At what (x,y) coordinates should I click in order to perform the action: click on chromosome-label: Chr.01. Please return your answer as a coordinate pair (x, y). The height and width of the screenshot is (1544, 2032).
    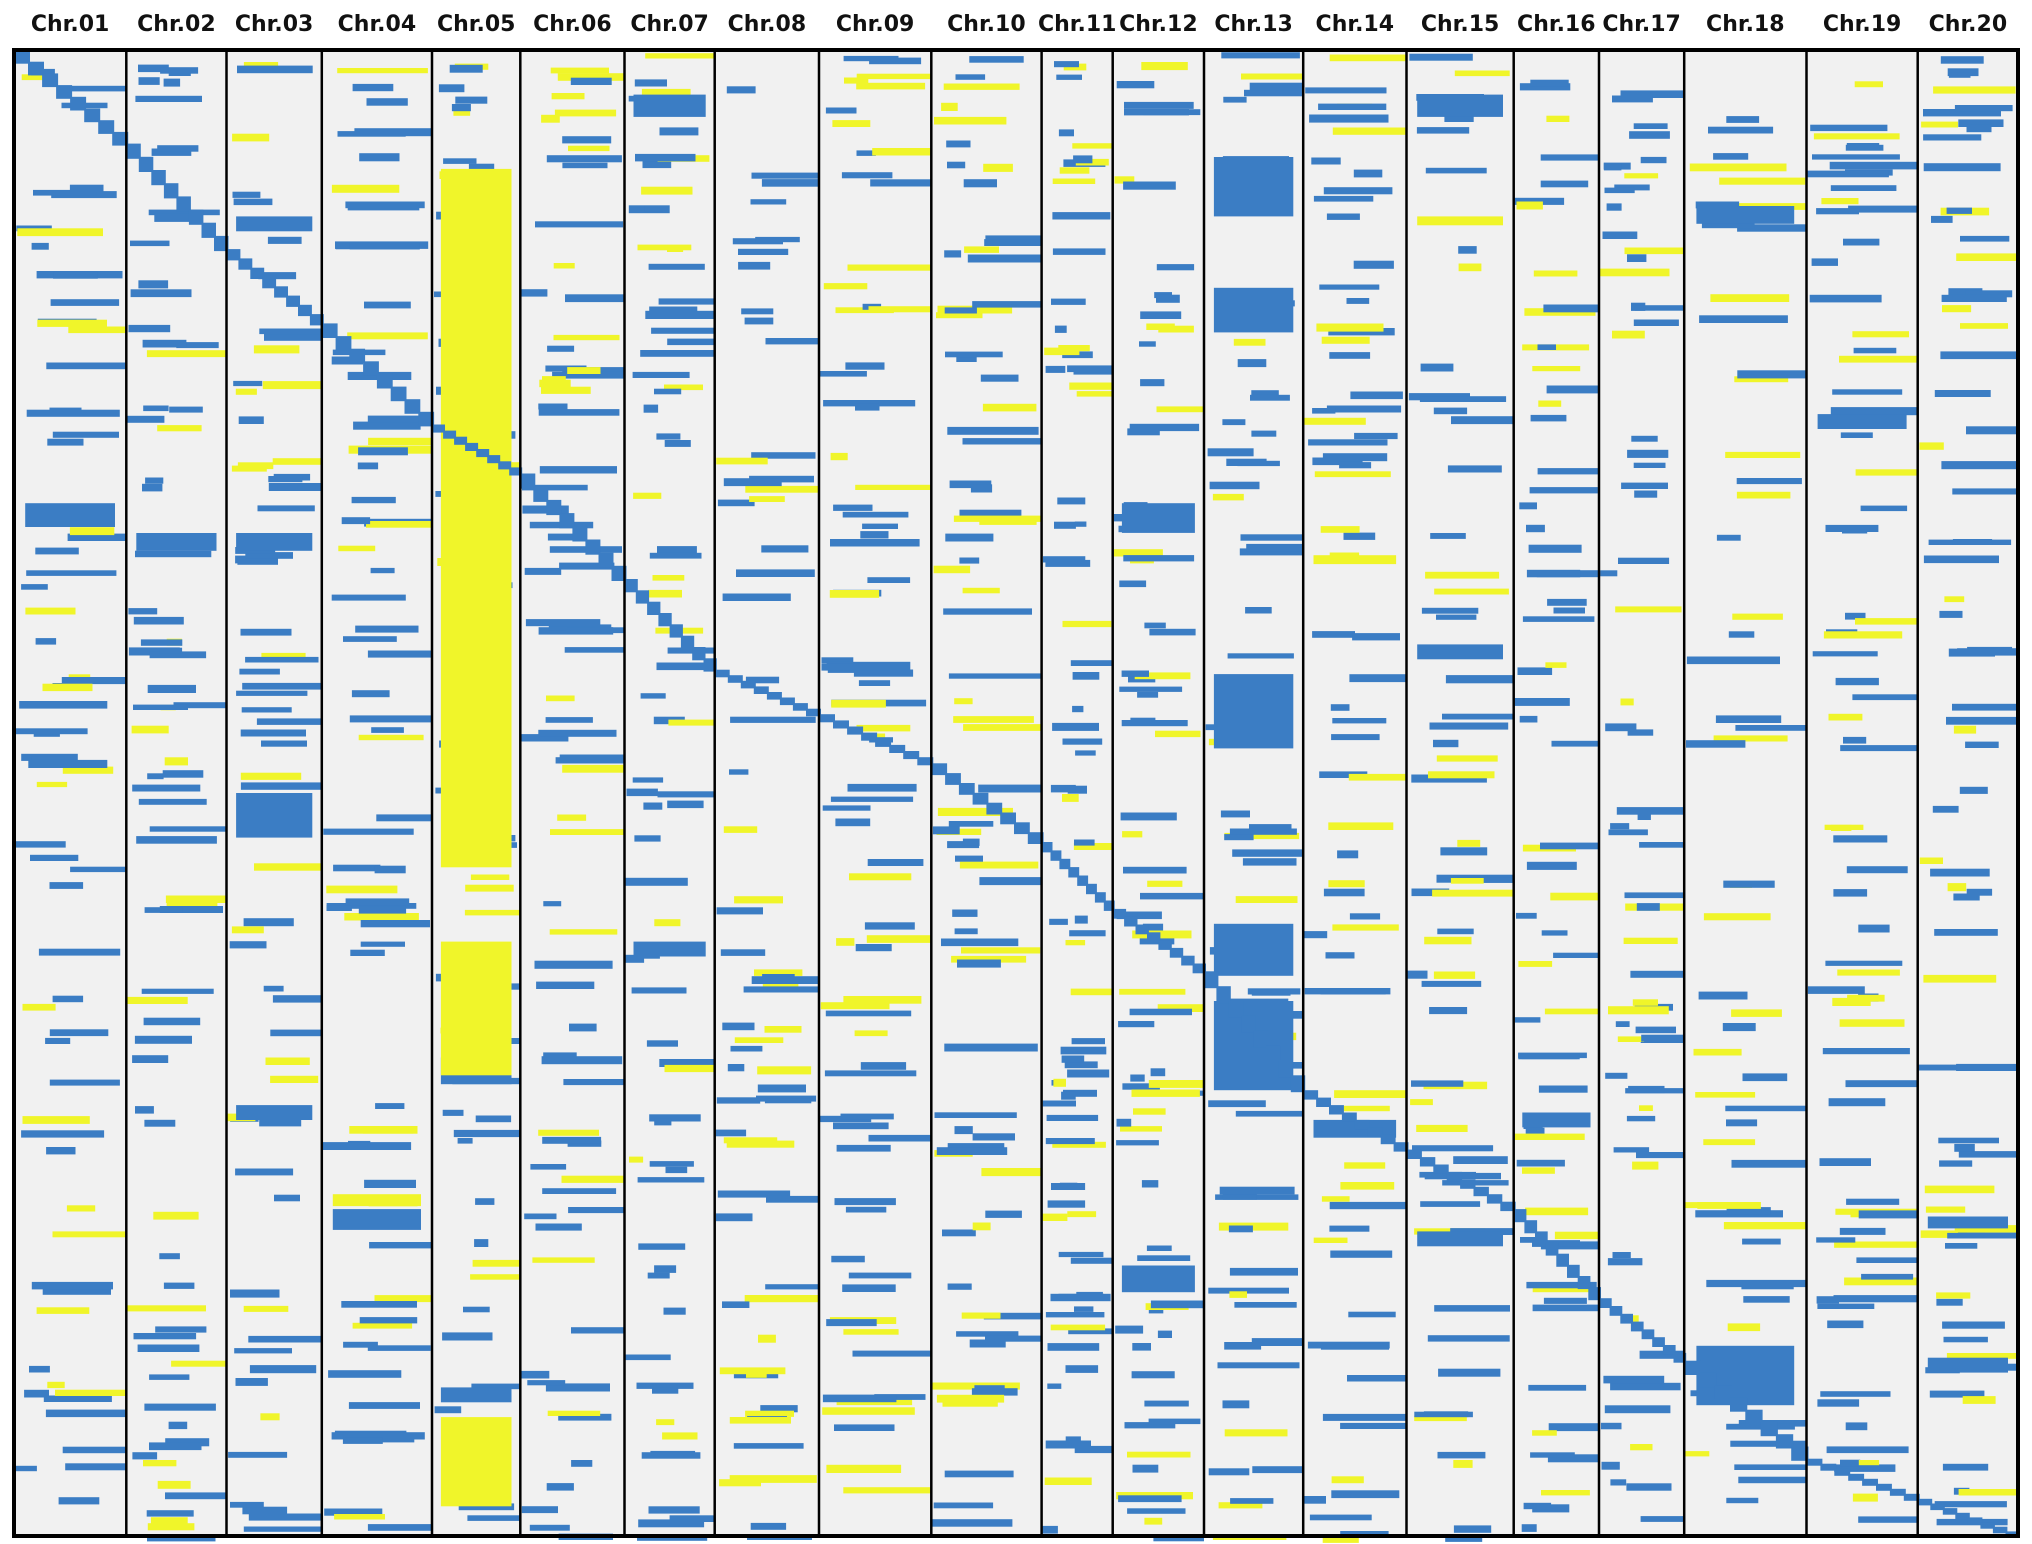
    Looking at the image, I should click on (70, 24).